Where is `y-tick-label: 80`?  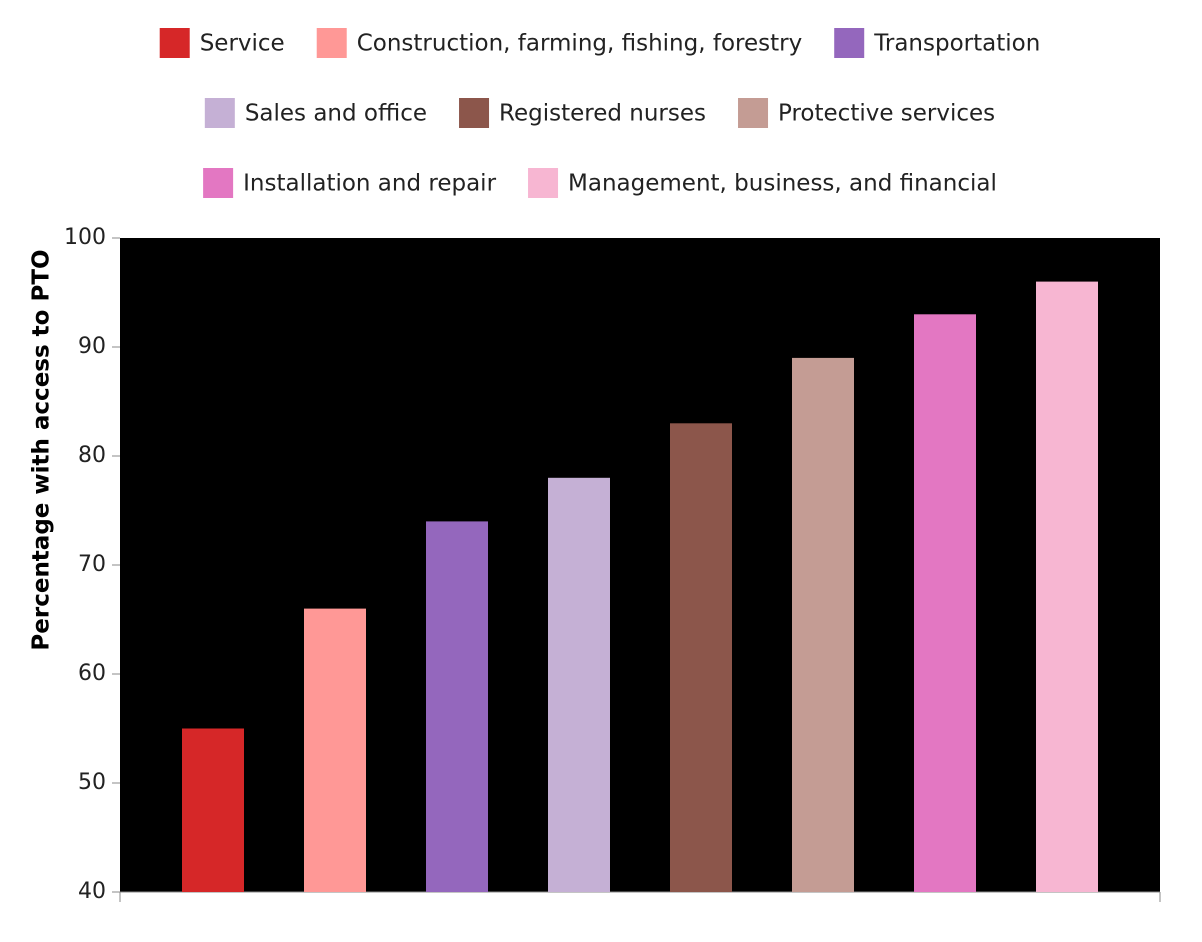
y-tick-label: 80 is located at coordinates (92, 455).